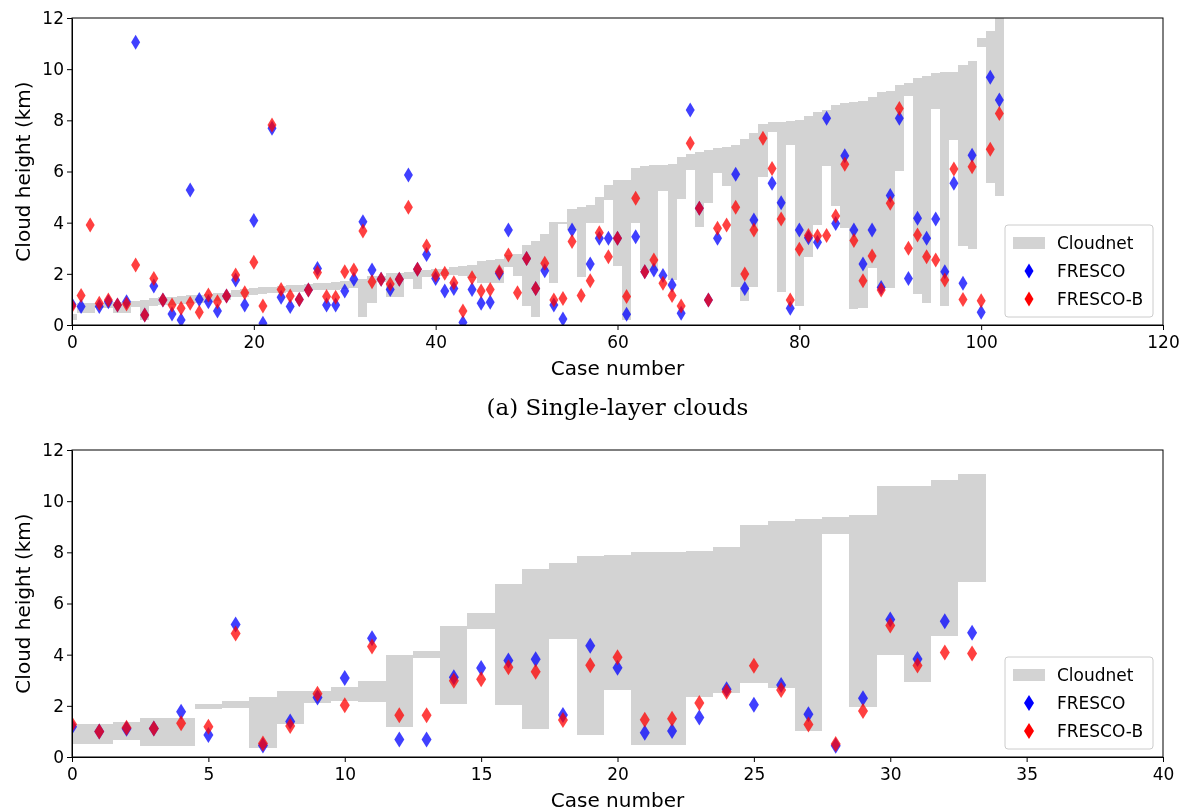 The width and height of the screenshot is (1187, 810). Describe the element at coordinates (754, 774) in the screenshot. I see `x-tick-label: 25` at that location.